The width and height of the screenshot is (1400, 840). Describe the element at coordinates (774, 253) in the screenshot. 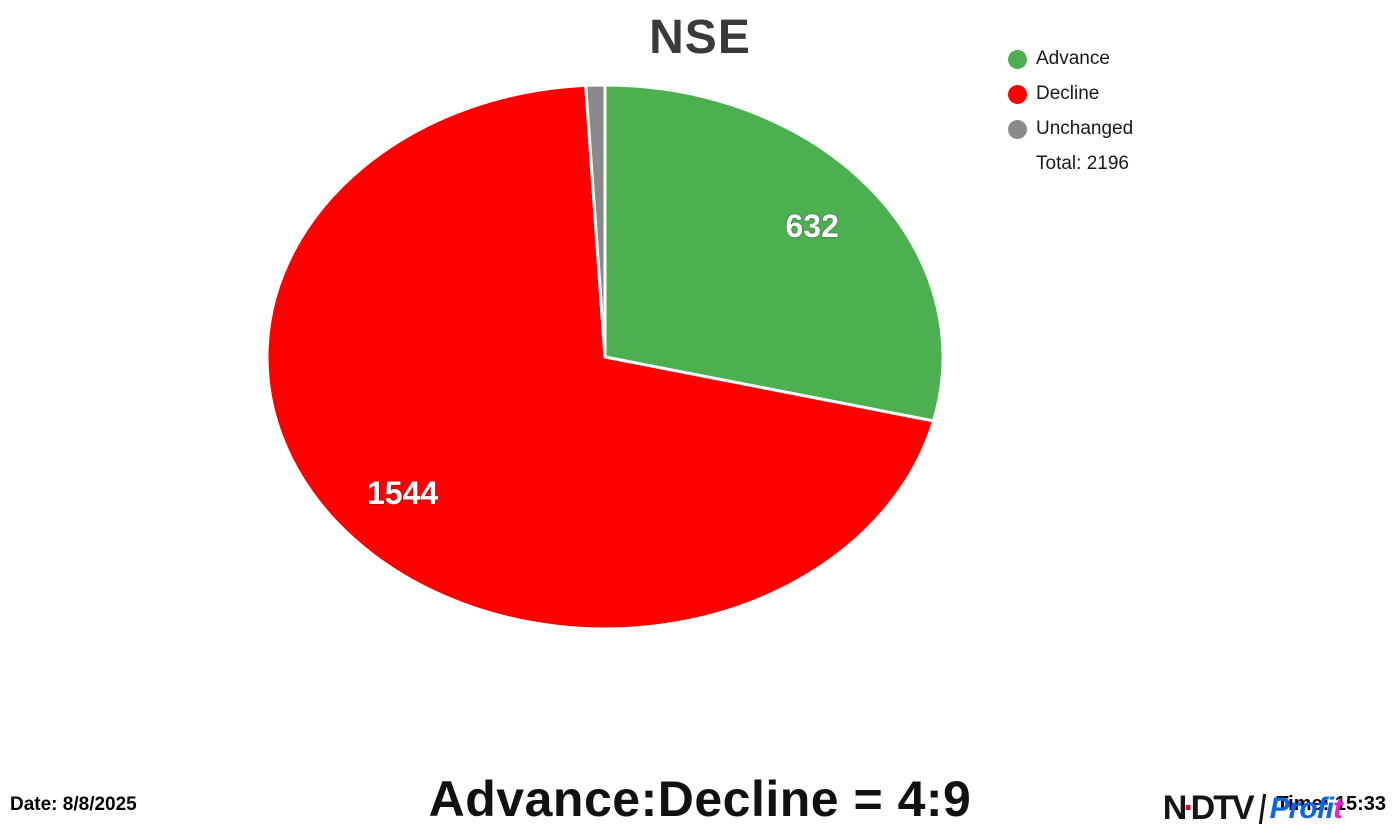

I see `pie-slice-advance` at that location.